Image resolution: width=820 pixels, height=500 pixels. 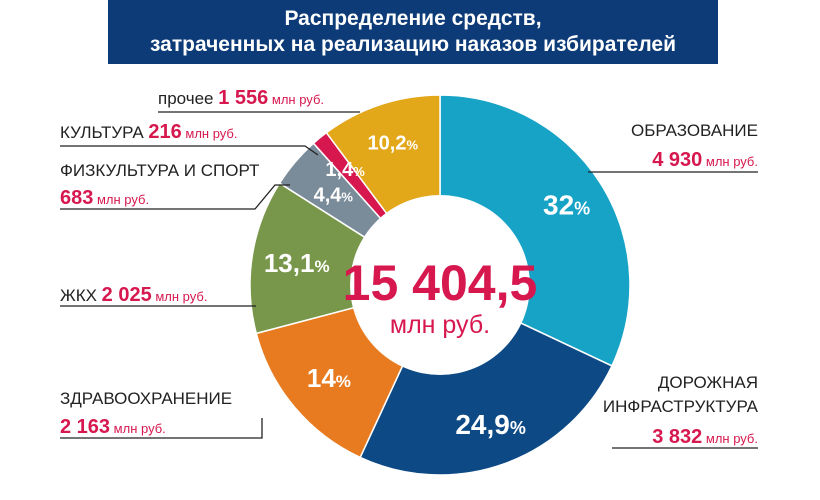 What do you see at coordinates (104, 198) in the screenshot?
I see `slice-4-amount: 683 млн руб.` at bounding box center [104, 198].